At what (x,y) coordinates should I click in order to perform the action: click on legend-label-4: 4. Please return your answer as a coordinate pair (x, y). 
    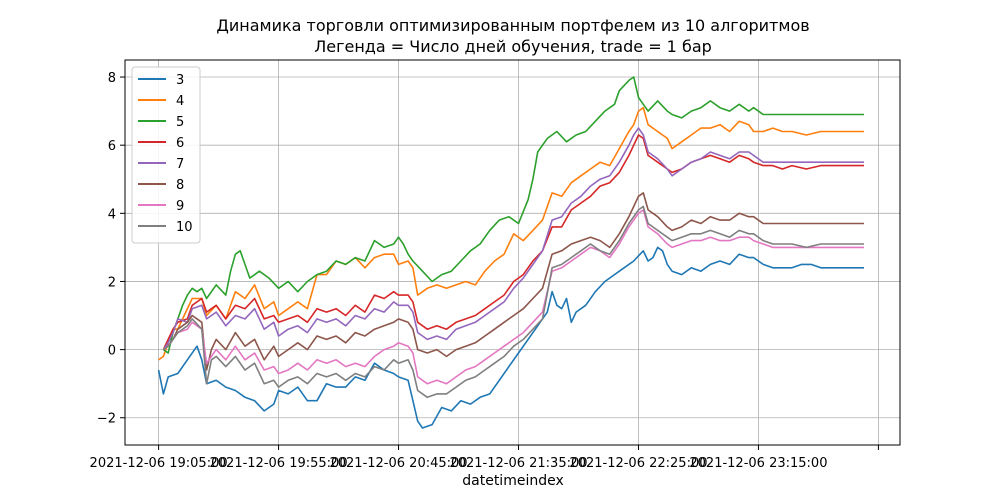
    Looking at the image, I should click on (180, 101).